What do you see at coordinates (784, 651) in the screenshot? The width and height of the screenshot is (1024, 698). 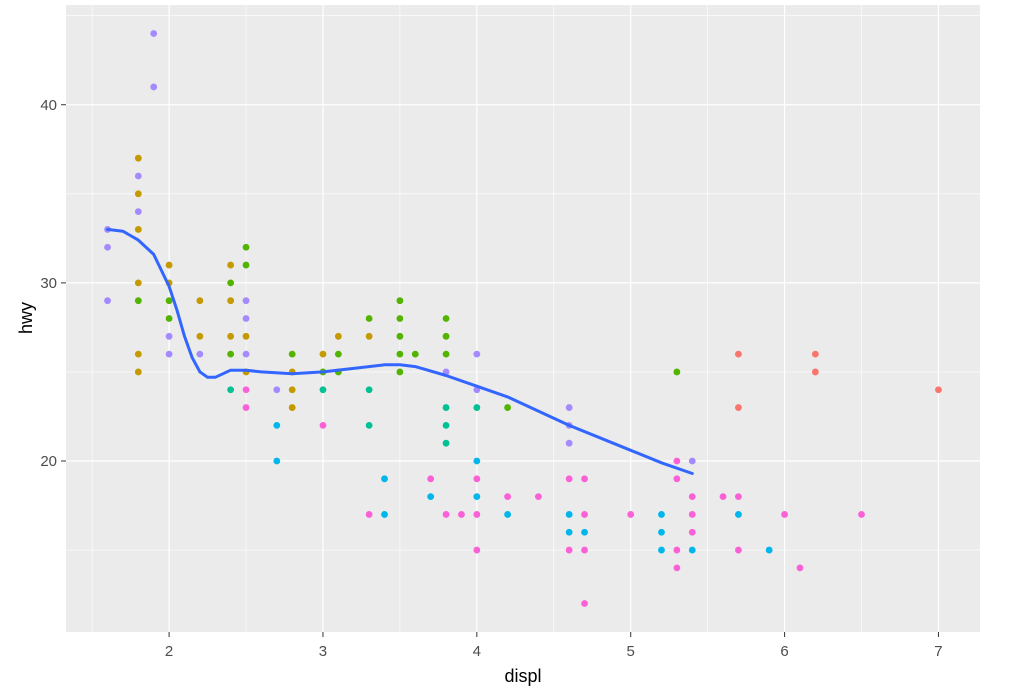 I see `x-tick-label: 6` at bounding box center [784, 651].